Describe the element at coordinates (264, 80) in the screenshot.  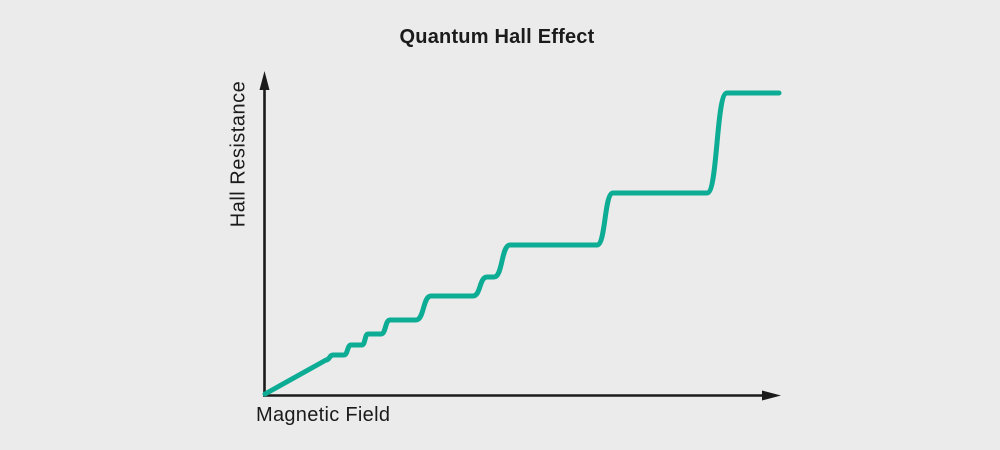
I see `y-axis-arrowhead-icon` at that location.